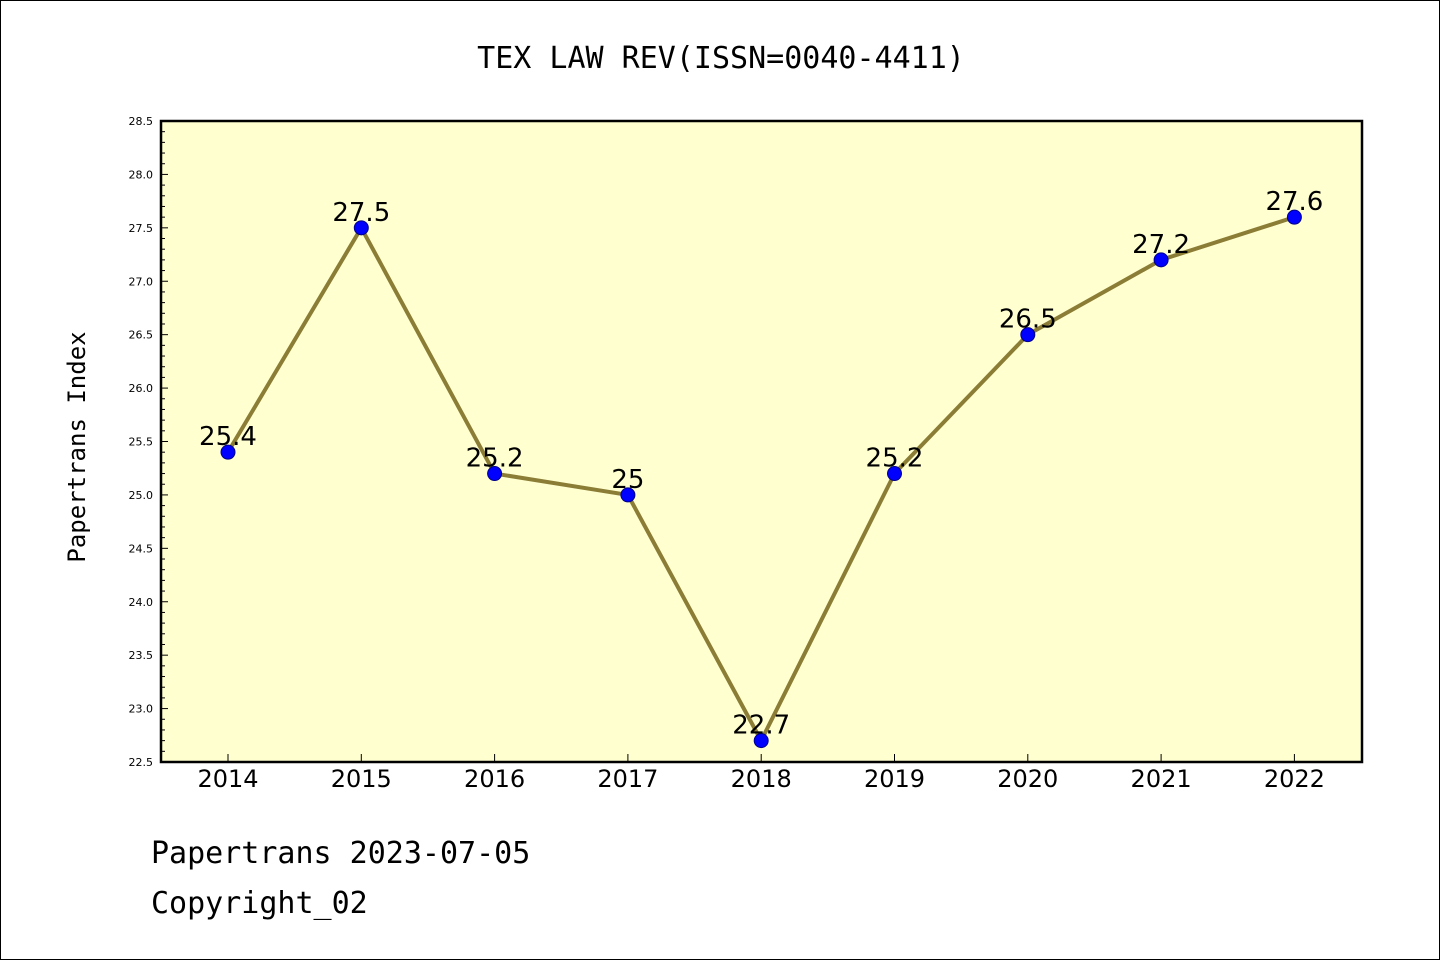 The image size is (1440, 960). I want to click on x-tick-label: 2014, so click(227, 779).